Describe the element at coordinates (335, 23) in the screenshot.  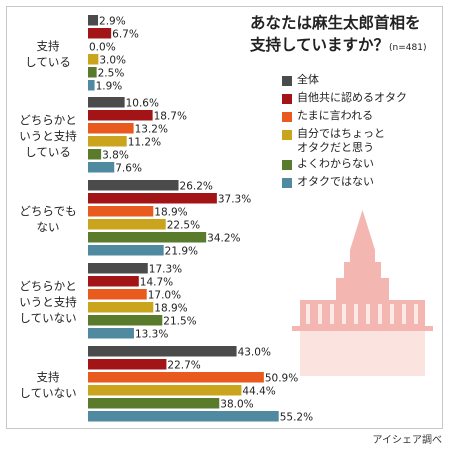
I see `title-line1: あなたは麻生太郎首相を` at that location.